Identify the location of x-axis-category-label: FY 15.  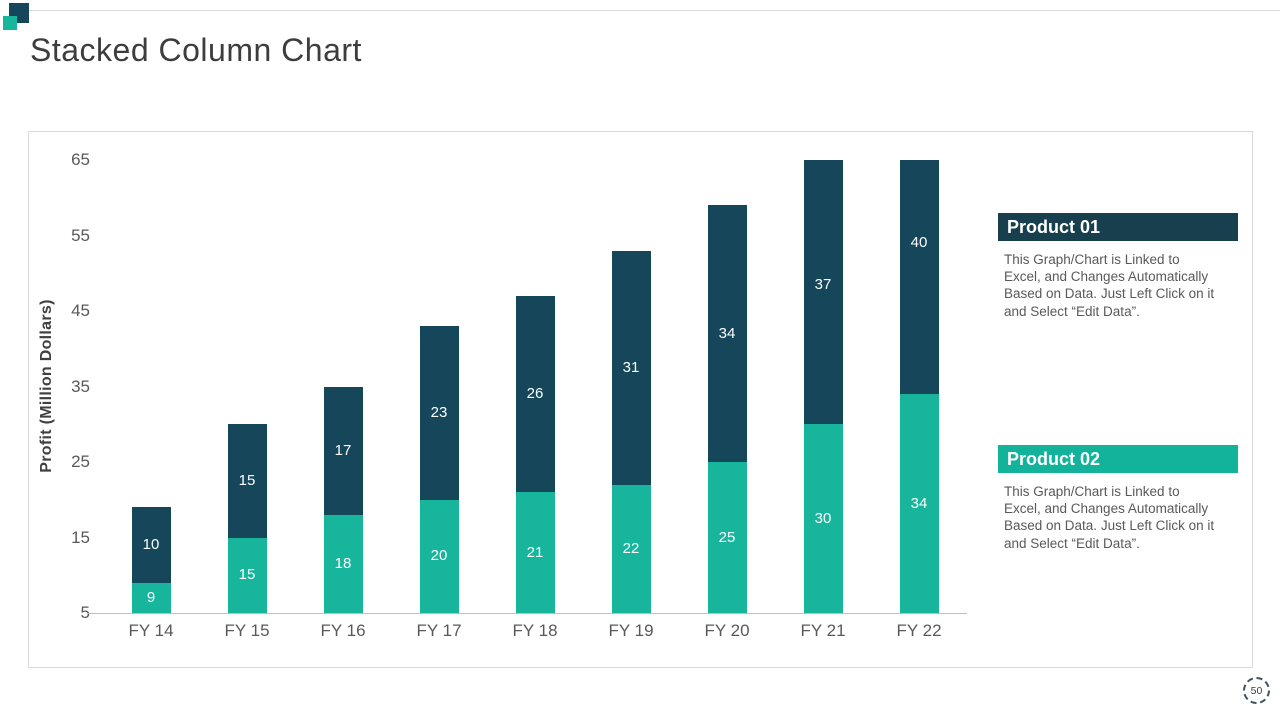
(247, 630).